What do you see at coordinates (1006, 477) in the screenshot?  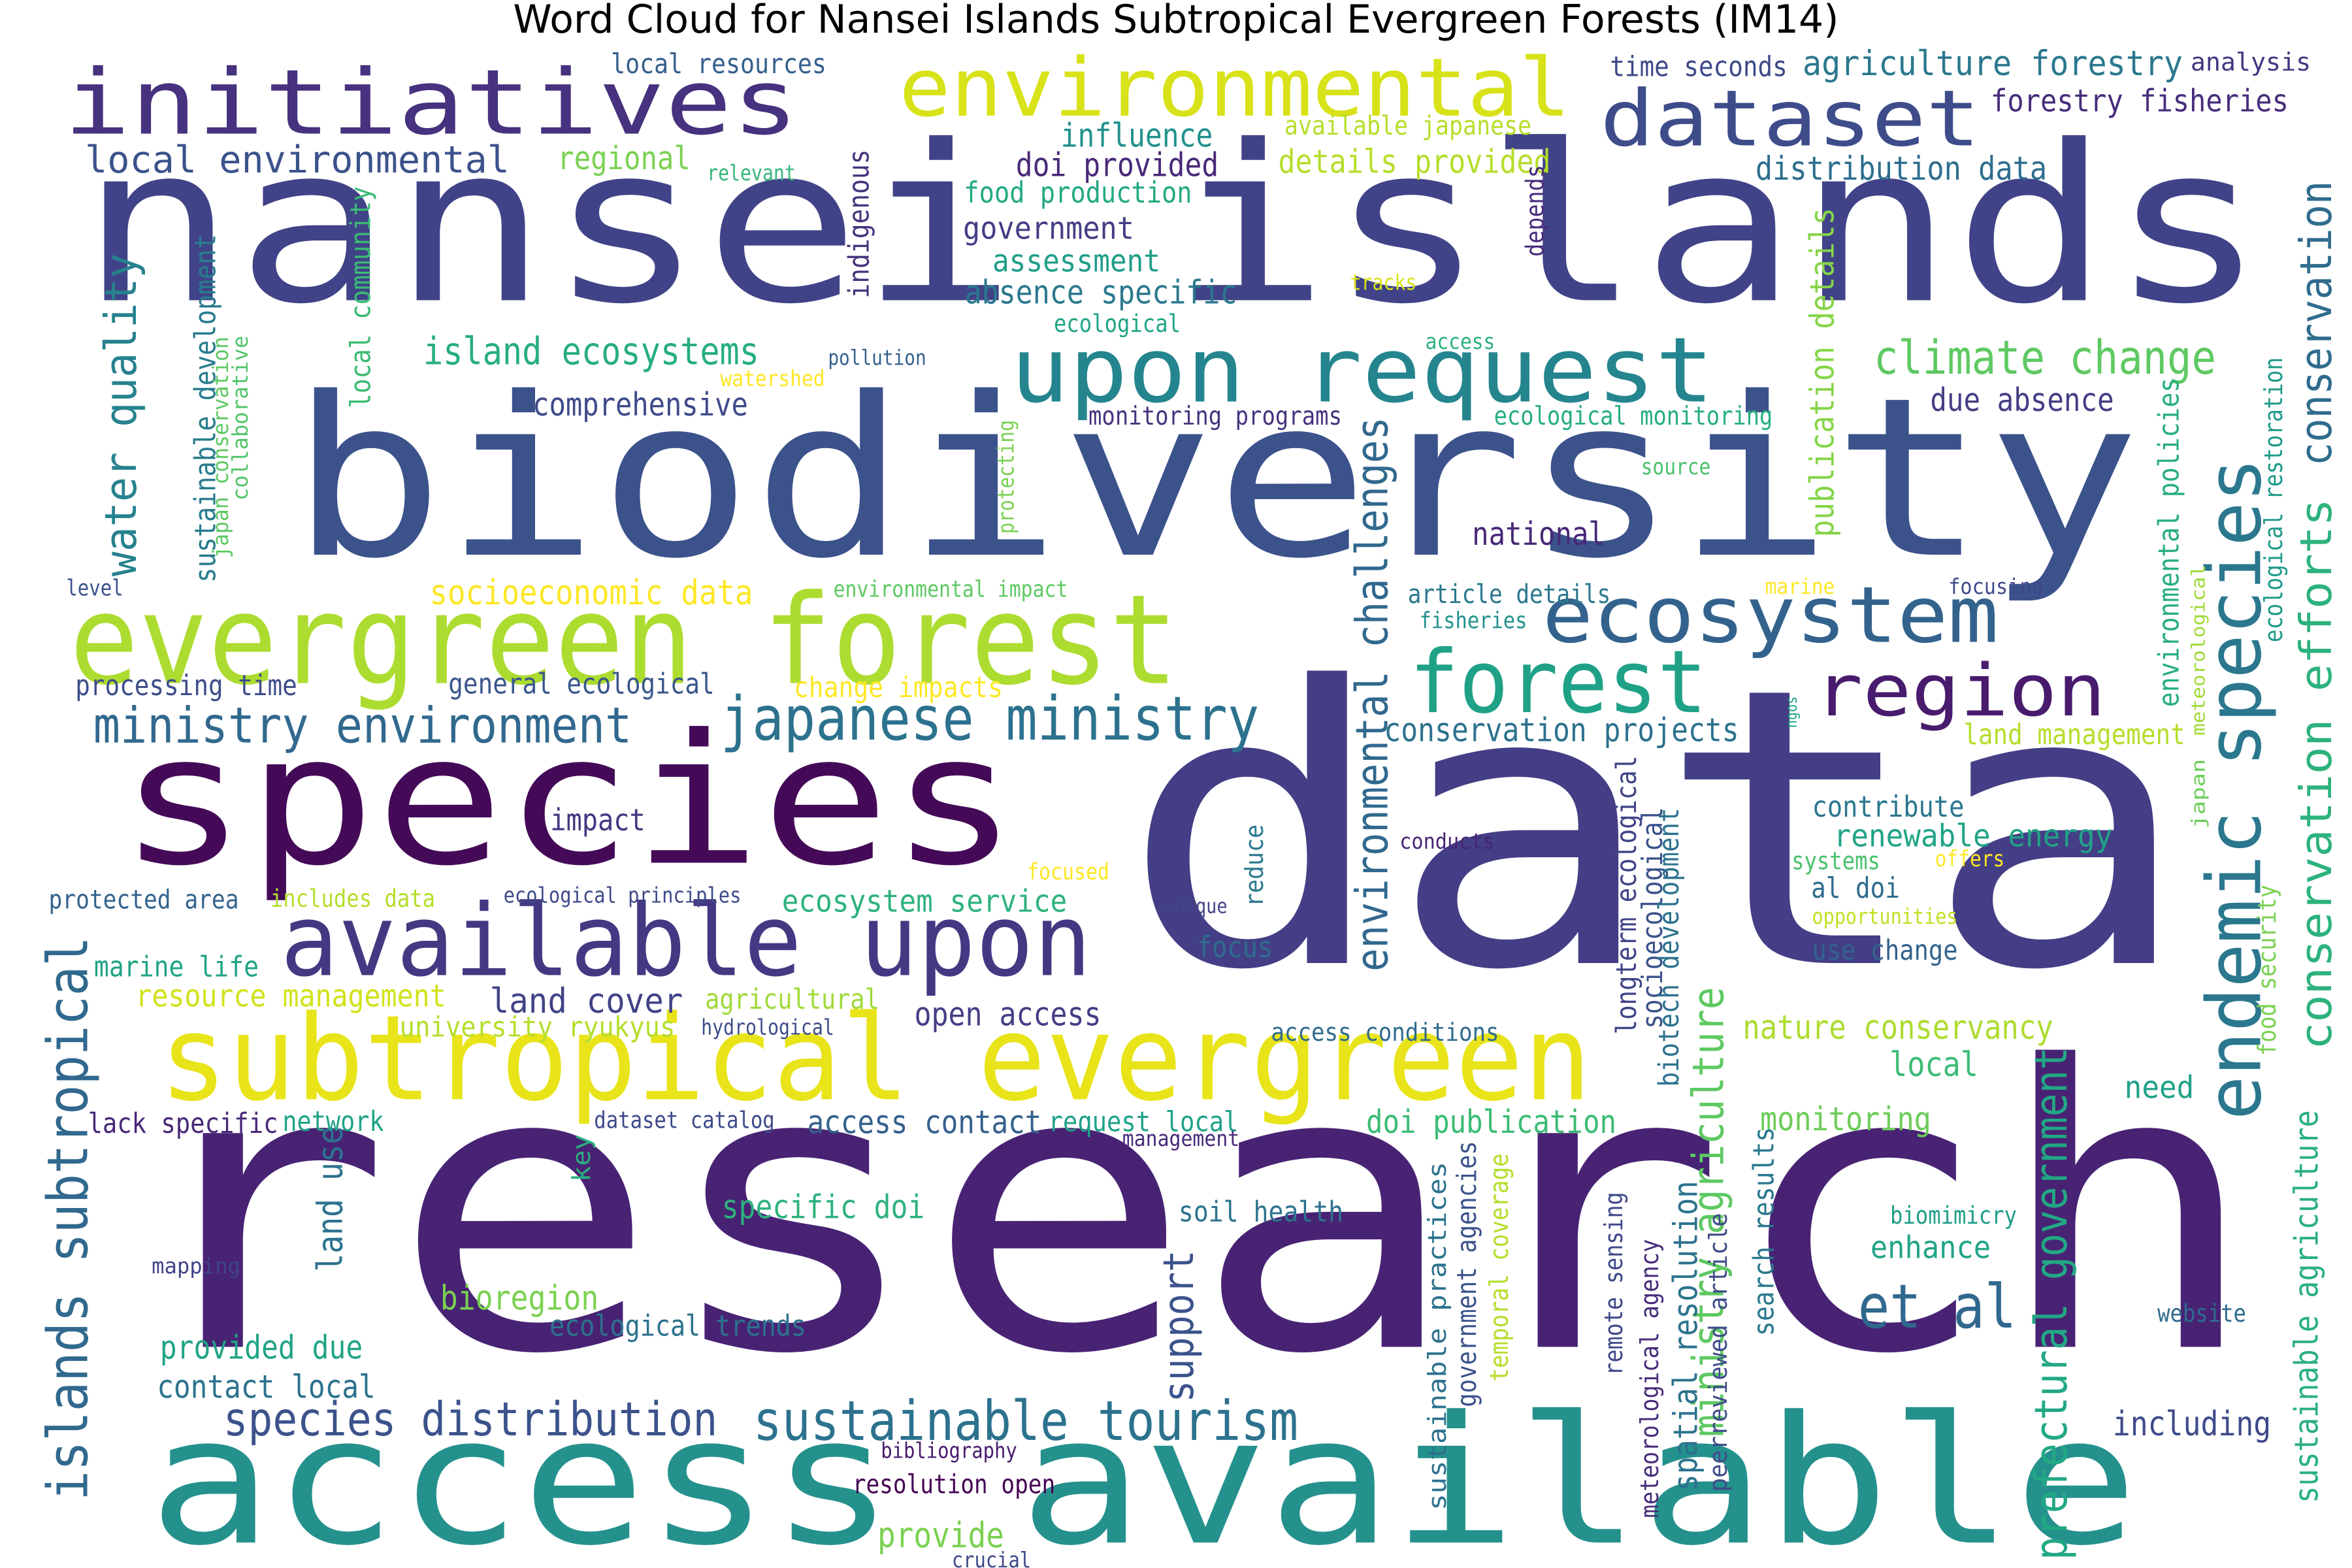 I see `word-protecting: protecting` at bounding box center [1006, 477].